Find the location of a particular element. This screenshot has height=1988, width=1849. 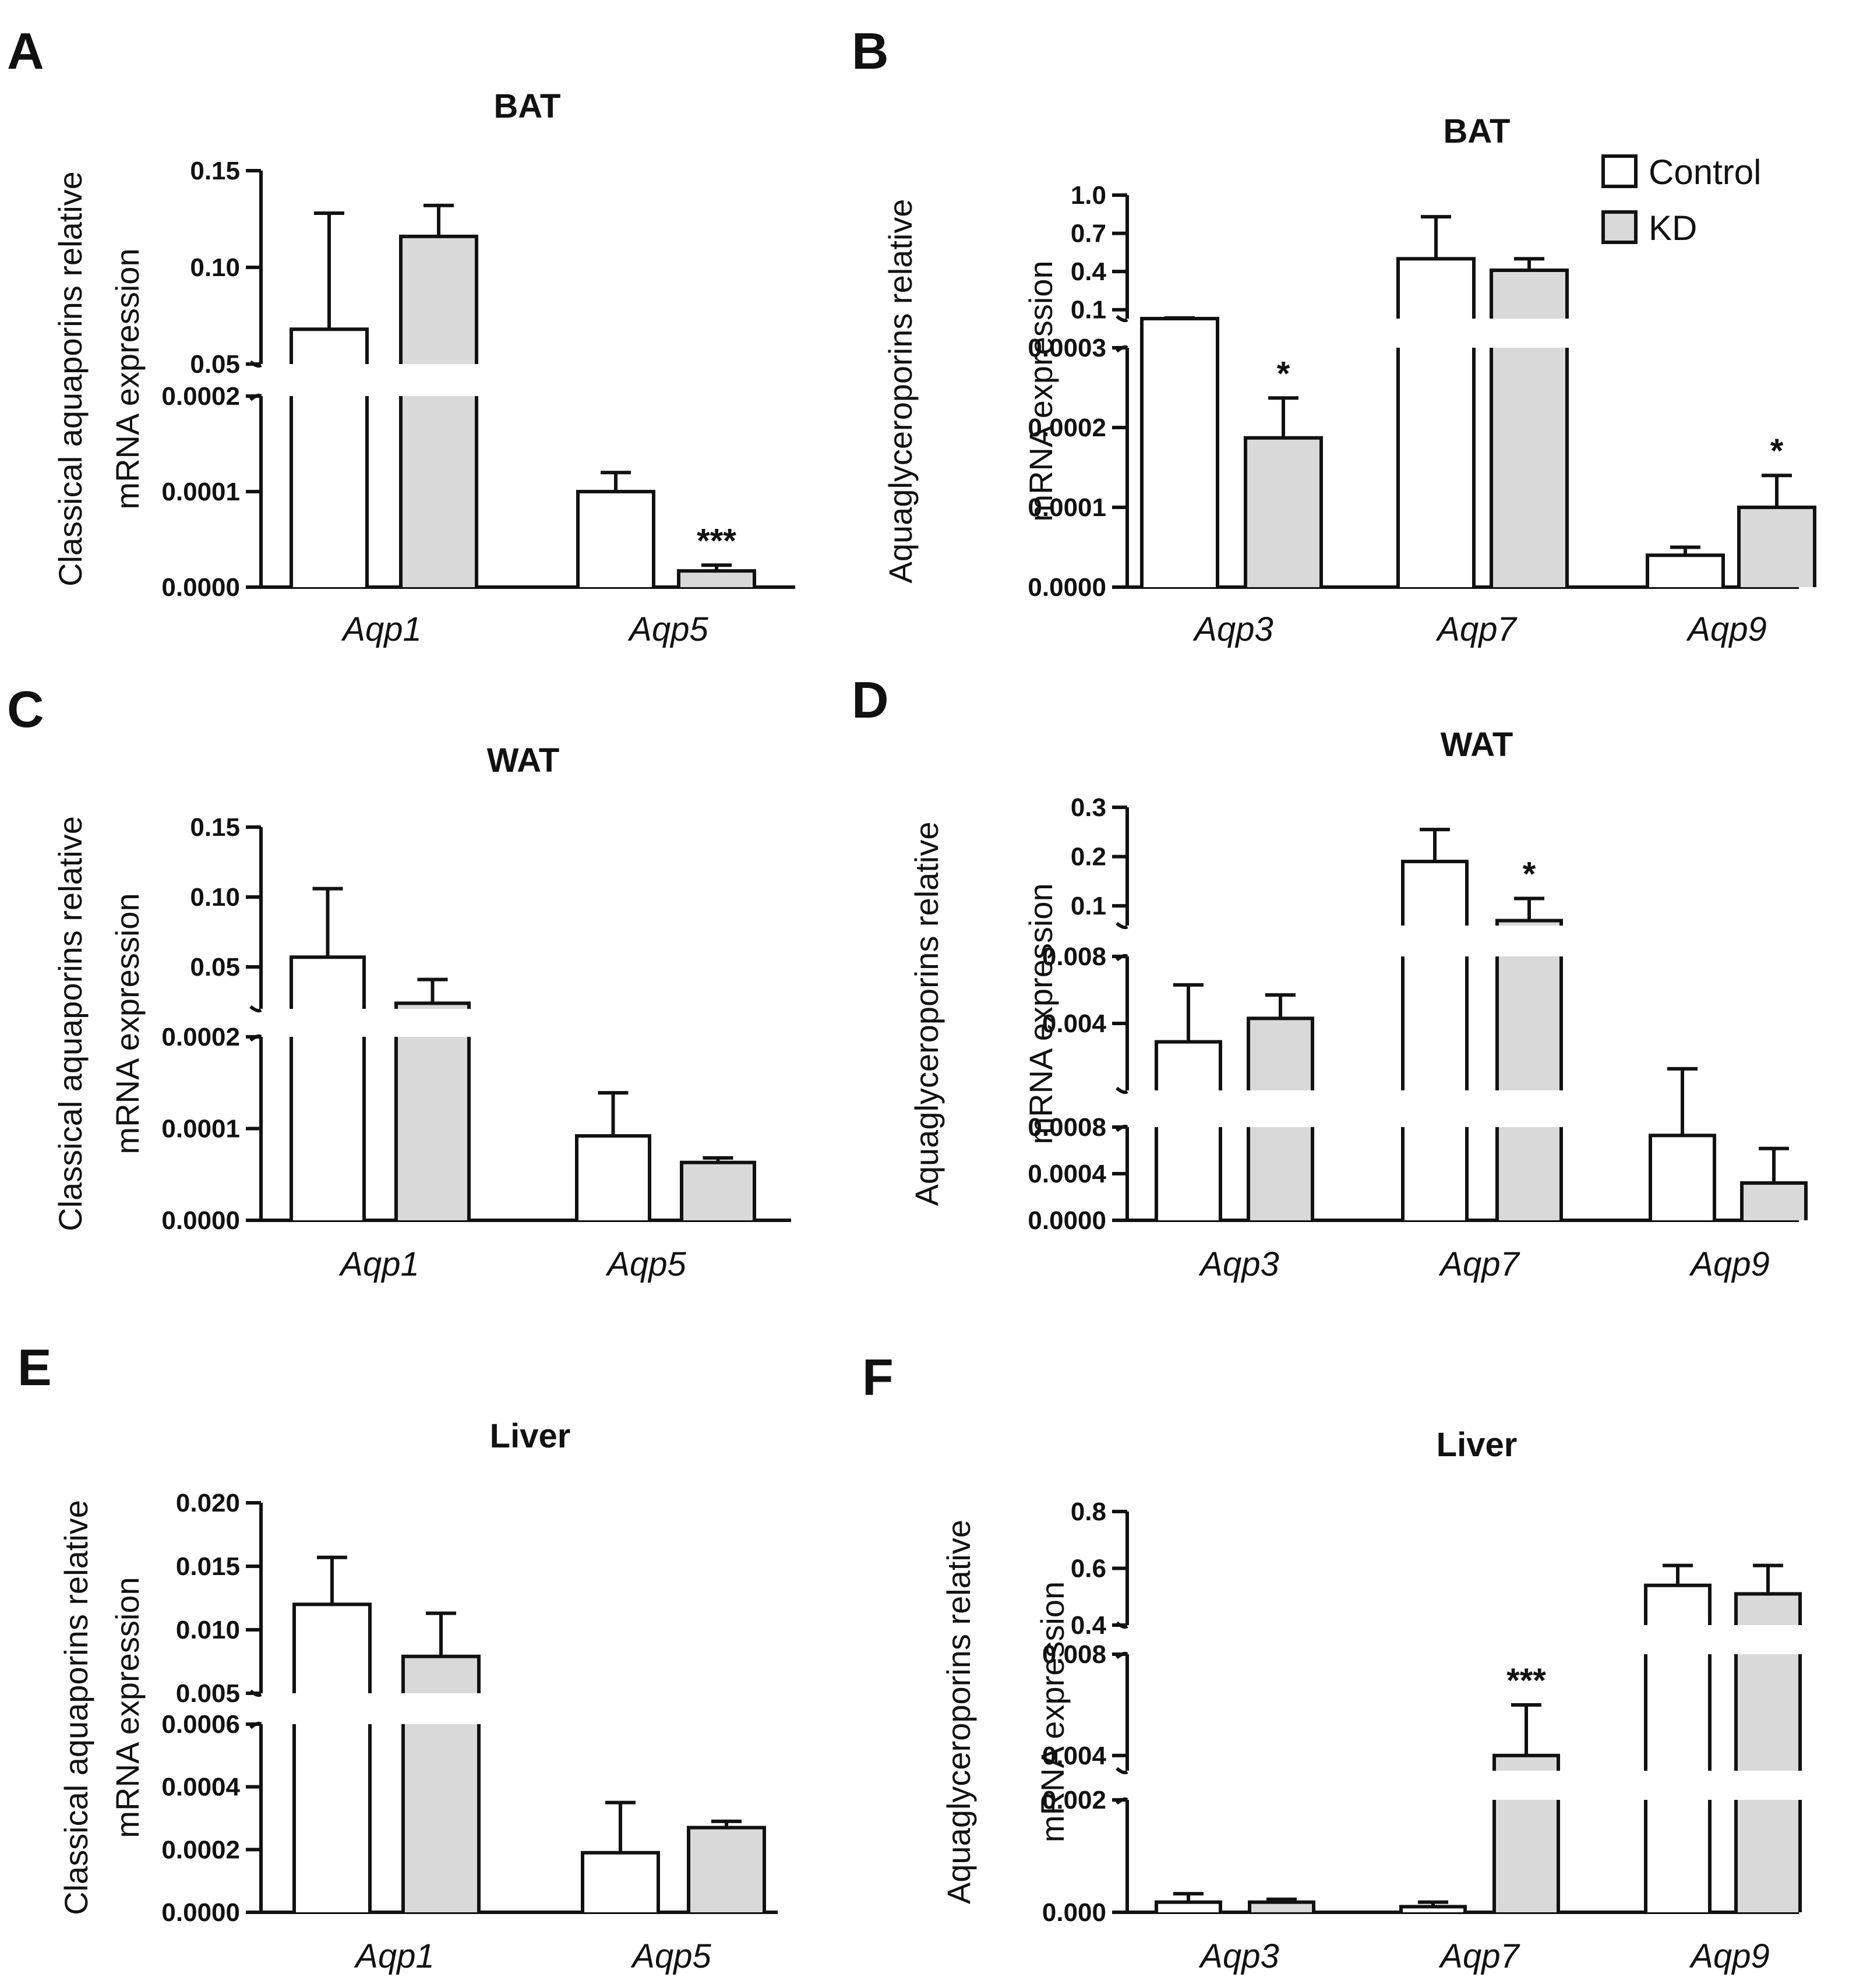

x-category-label: Aqp1 is located at coordinates (381, 629).